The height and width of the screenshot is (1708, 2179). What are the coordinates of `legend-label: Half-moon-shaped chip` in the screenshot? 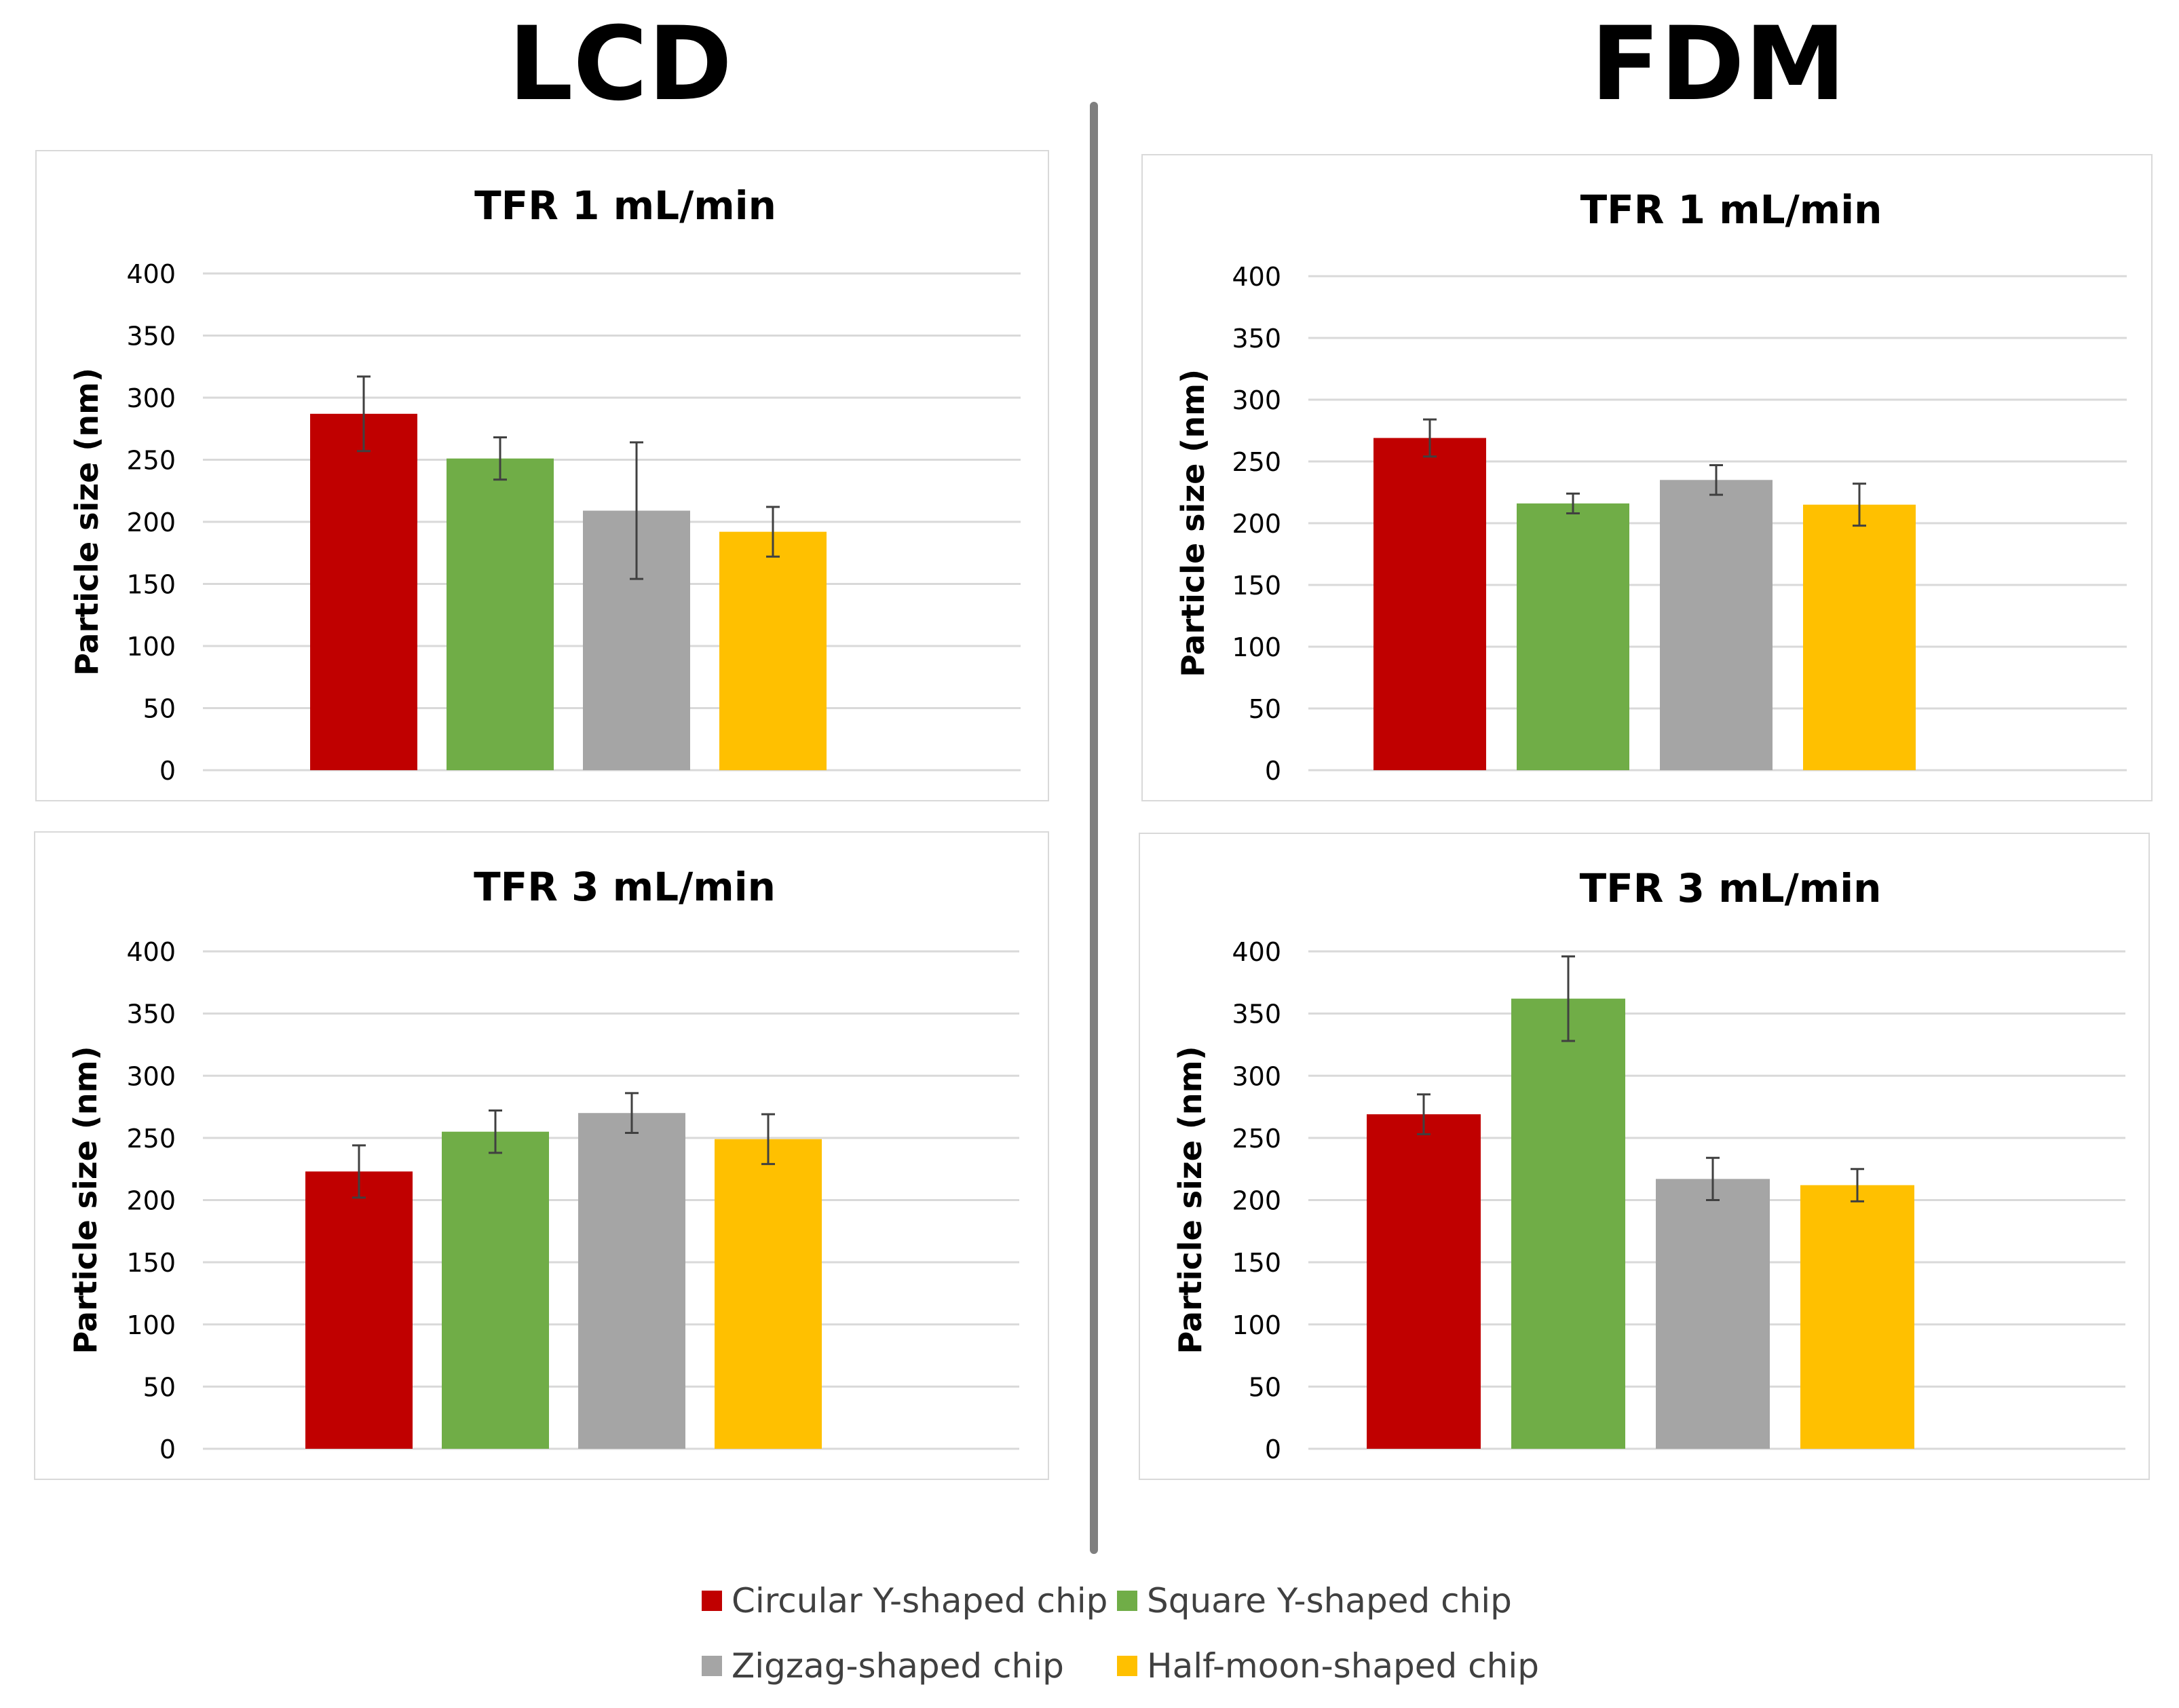 It's located at (1343, 1666).